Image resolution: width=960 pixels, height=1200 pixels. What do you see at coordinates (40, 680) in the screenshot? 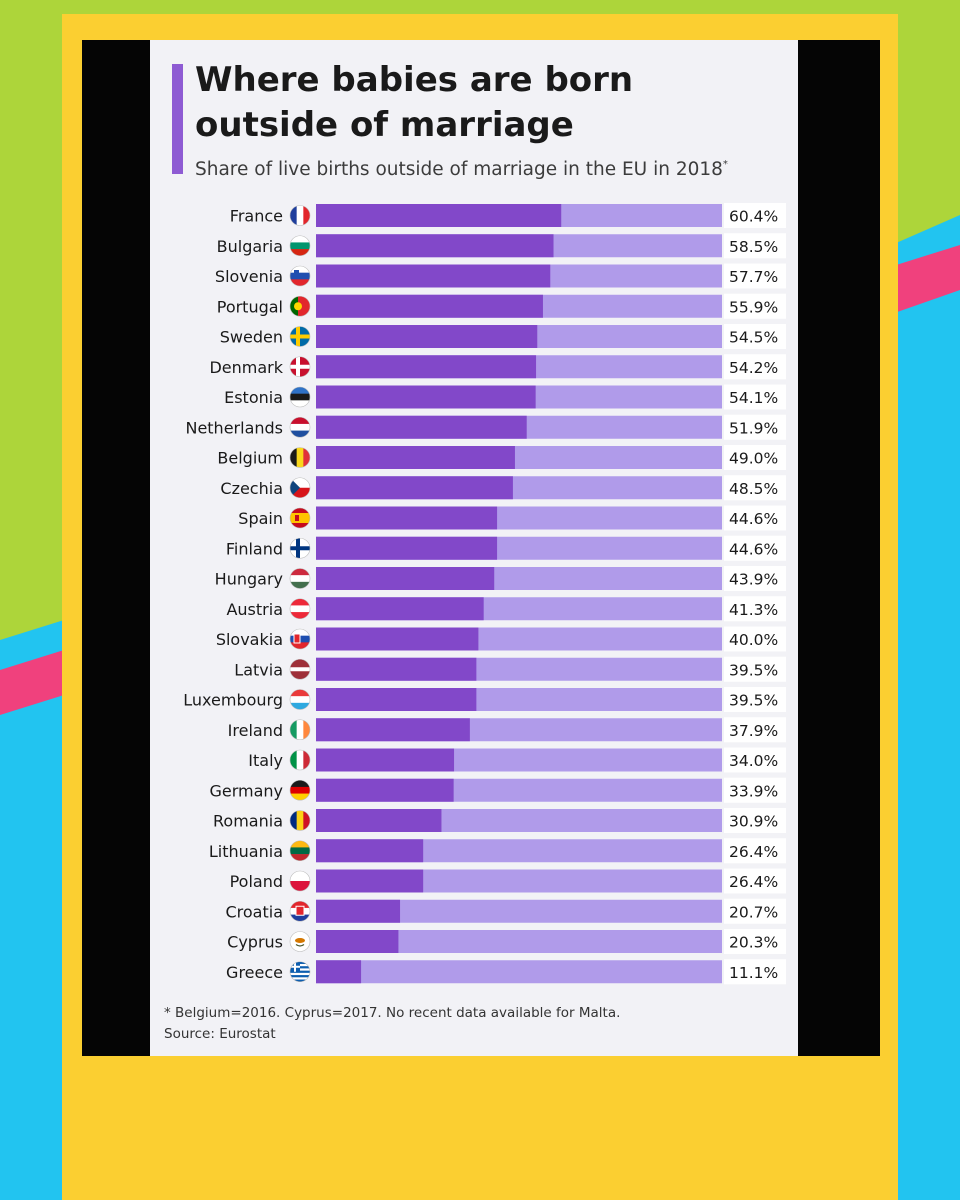
I see `background-pink-stripe-left` at bounding box center [40, 680].